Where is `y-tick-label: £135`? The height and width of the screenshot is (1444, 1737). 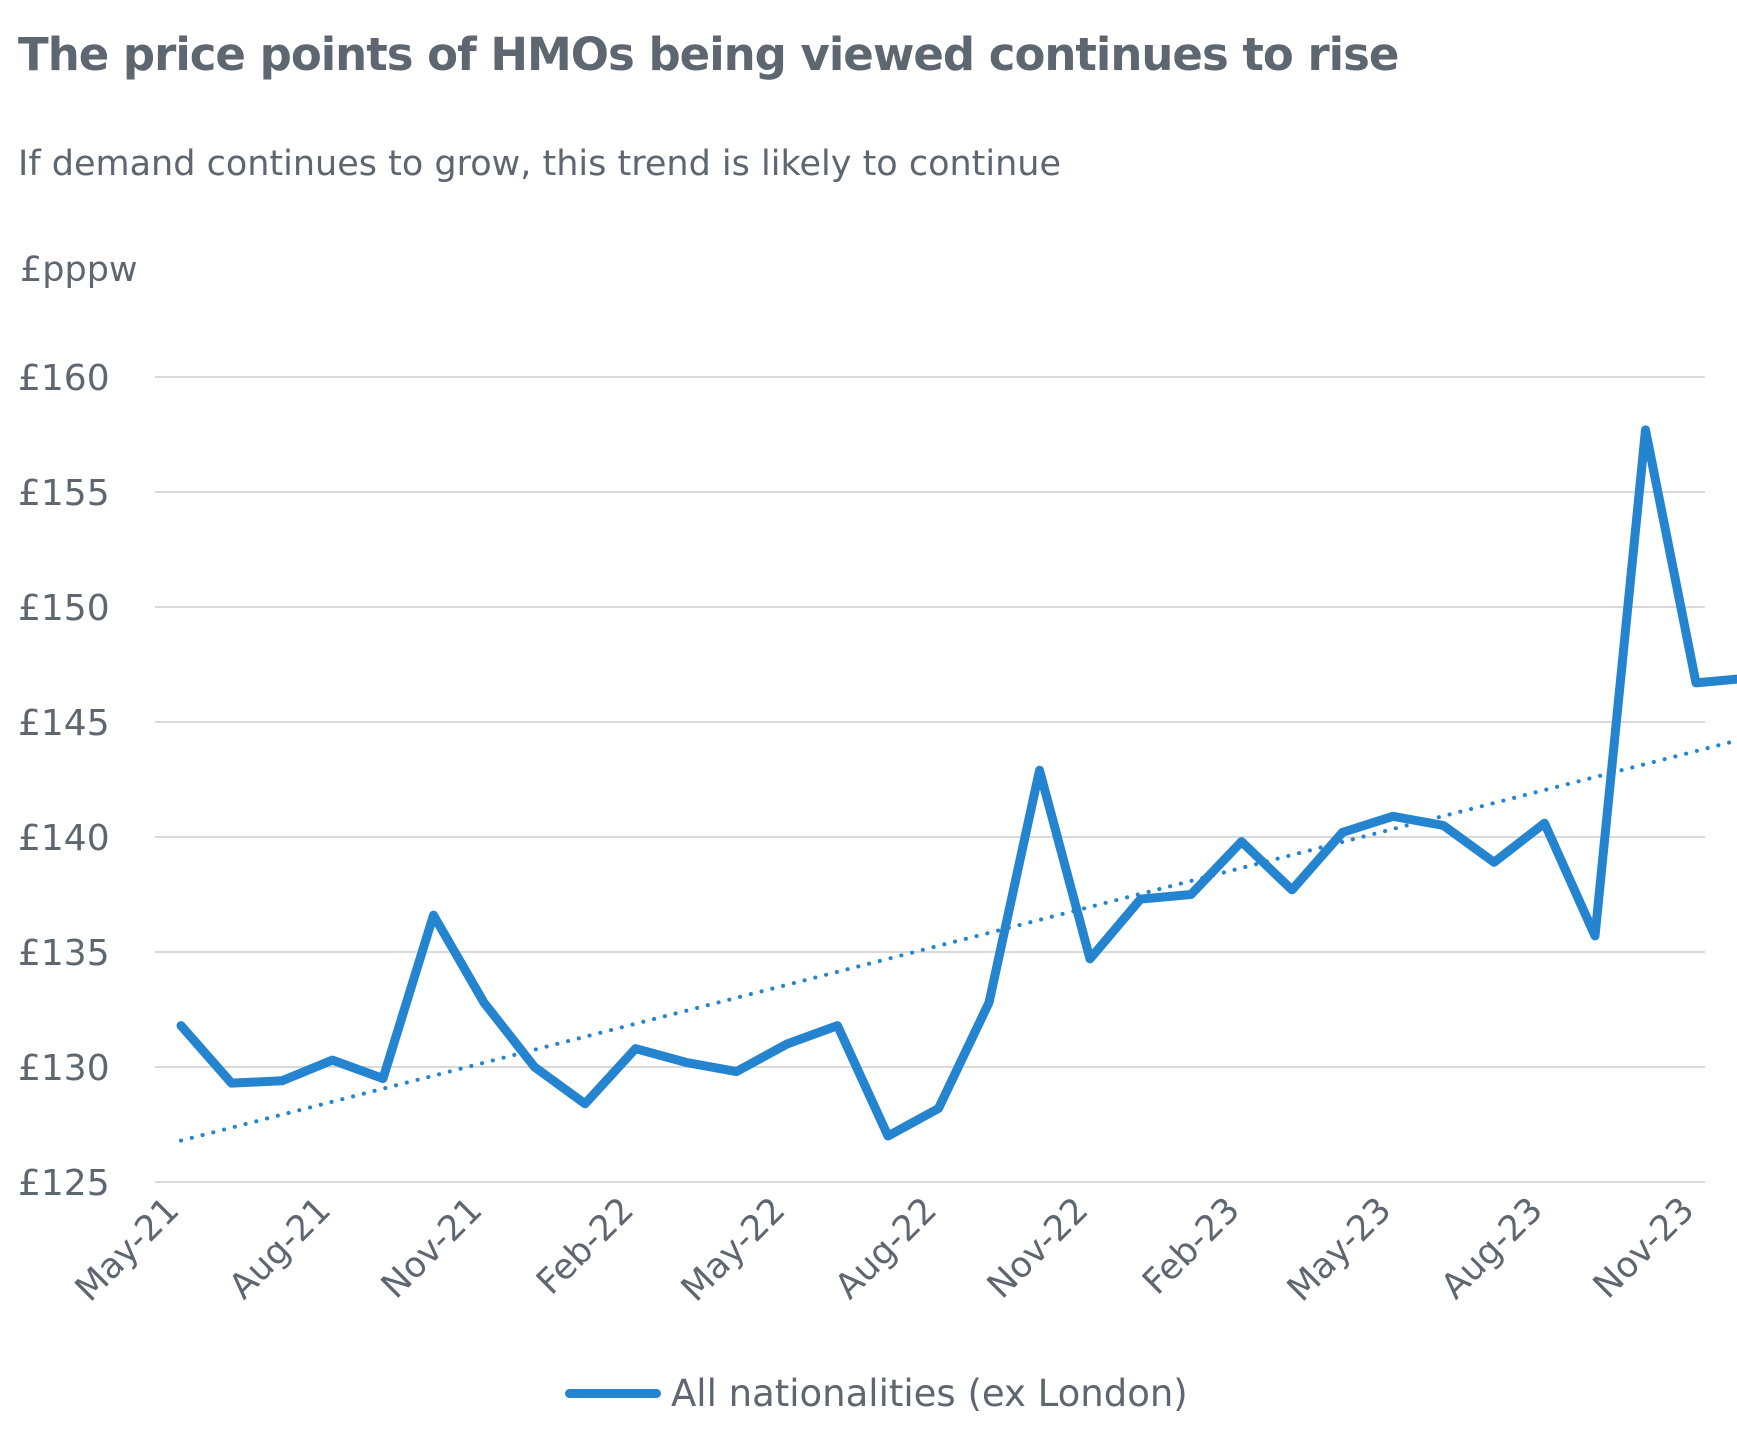
y-tick-label: £135 is located at coordinates (64, 953).